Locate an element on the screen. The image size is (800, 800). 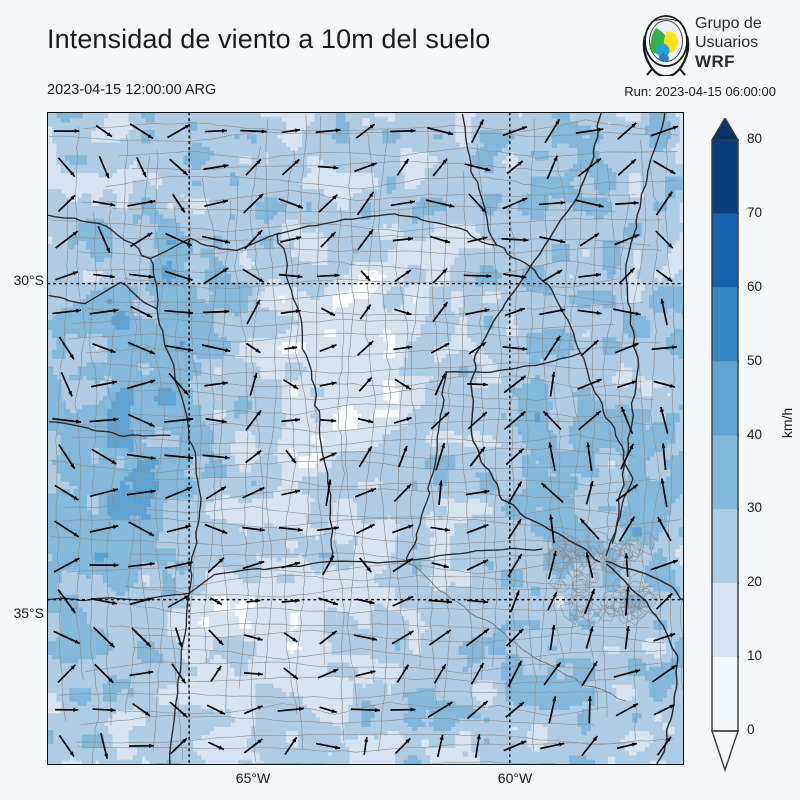
globe-emblem-icon is located at coordinates (666, 45).